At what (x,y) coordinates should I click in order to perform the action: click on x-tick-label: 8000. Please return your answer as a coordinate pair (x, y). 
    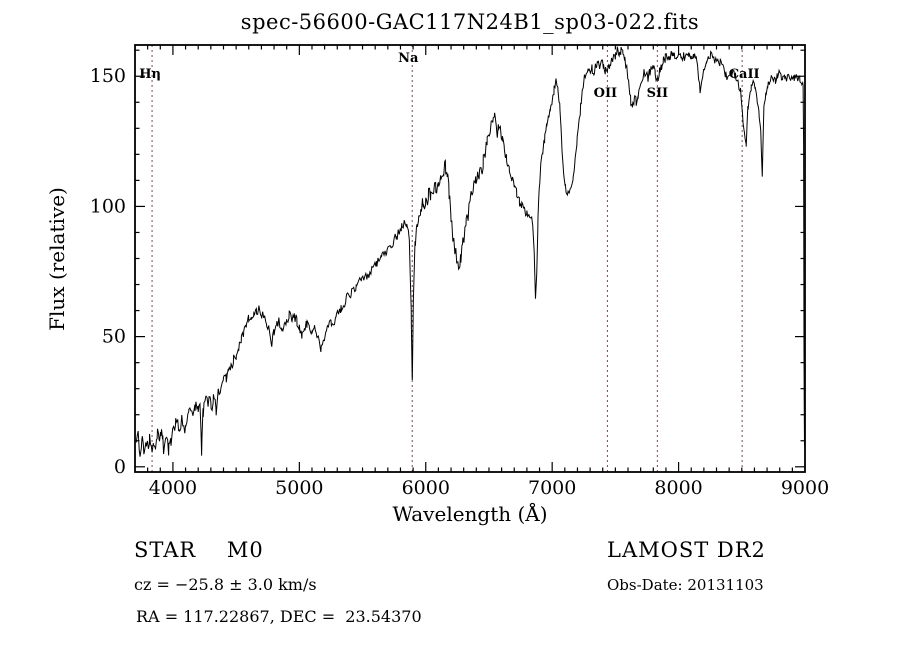
    Looking at the image, I should click on (678, 488).